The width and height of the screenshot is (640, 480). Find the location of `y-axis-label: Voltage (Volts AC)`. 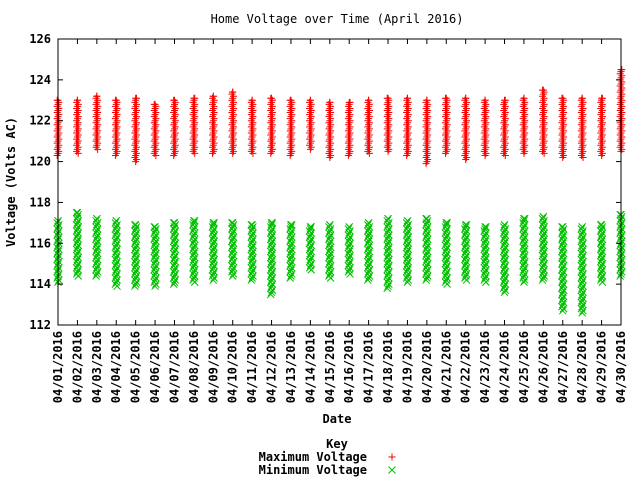

y-axis-label: Voltage (Volts AC) is located at coordinates (11, 182).